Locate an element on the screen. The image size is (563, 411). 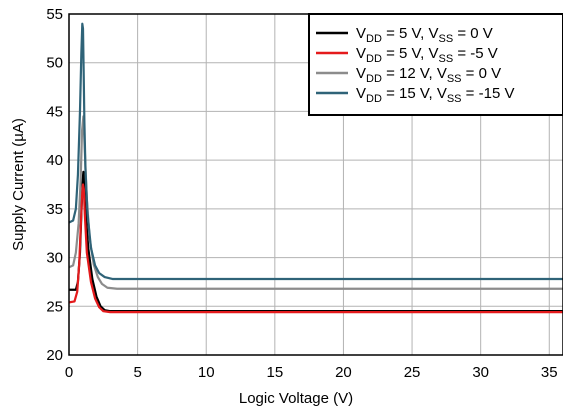
y-tick-label: 30 is located at coordinates (54, 258).